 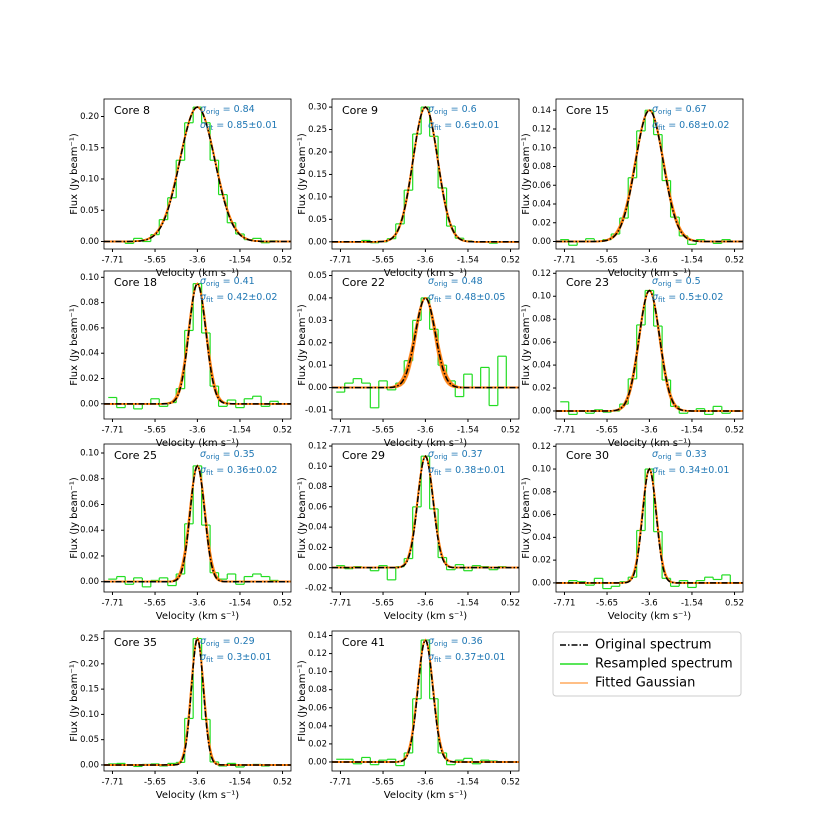 I want to click on sigma-annotation: σorig = 0.5, so click(x=676, y=282).